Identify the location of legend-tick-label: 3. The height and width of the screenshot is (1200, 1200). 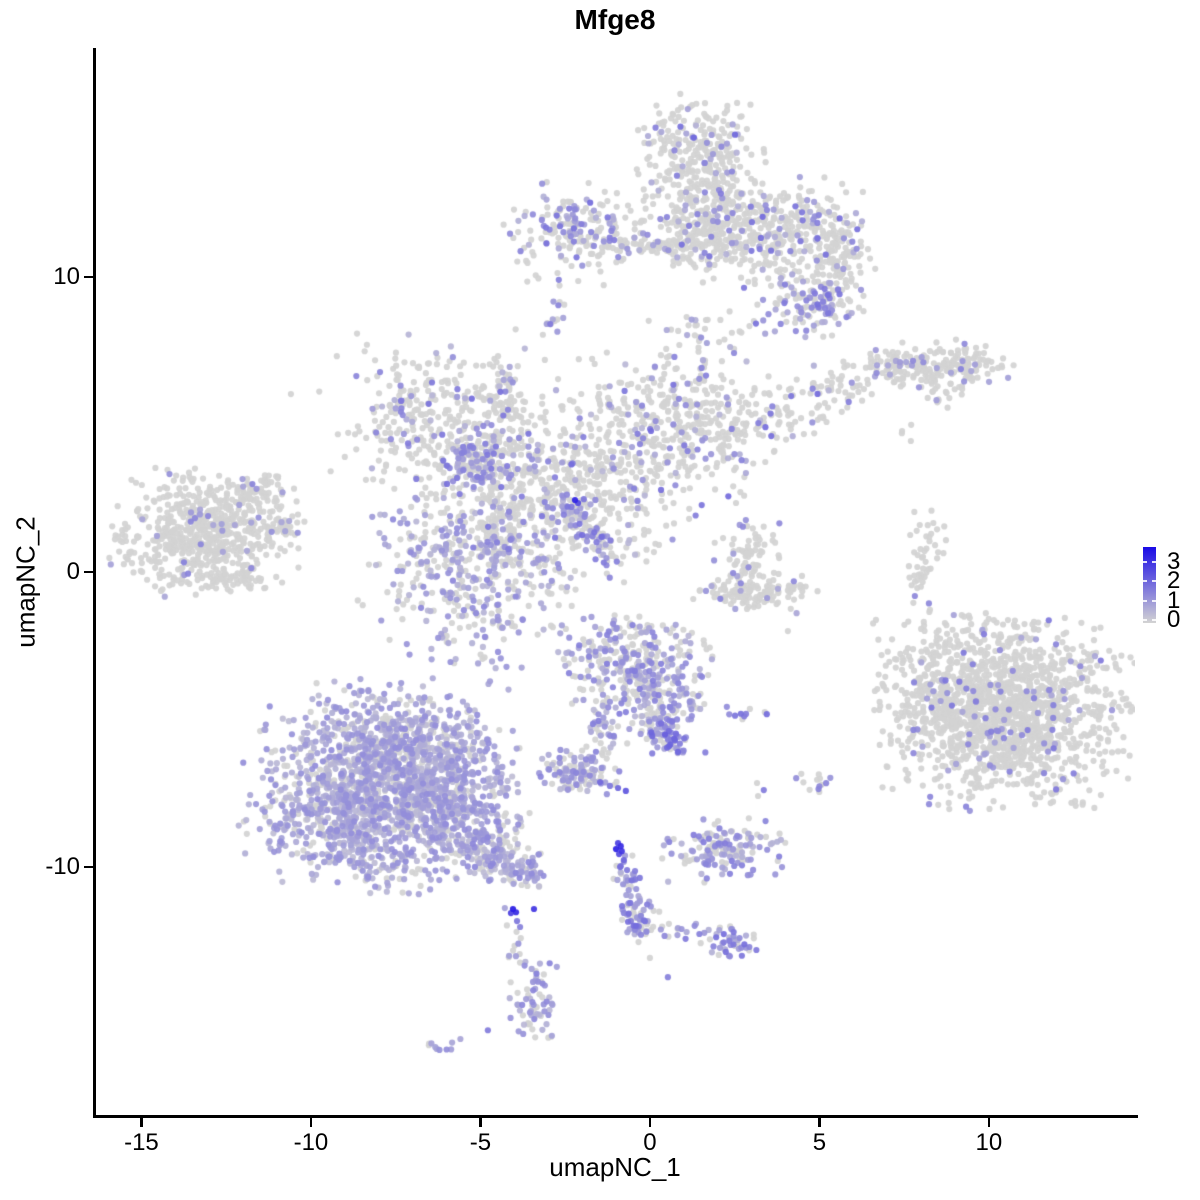
(1174, 562).